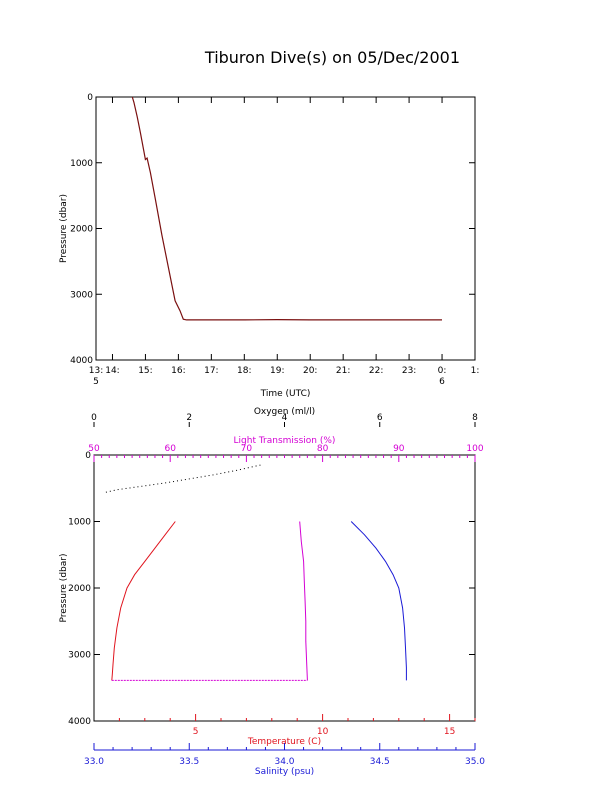 This screenshot has width=612, height=785. What do you see at coordinates (183, 478) in the screenshot?
I see `oxygen-profile-line` at bounding box center [183, 478].